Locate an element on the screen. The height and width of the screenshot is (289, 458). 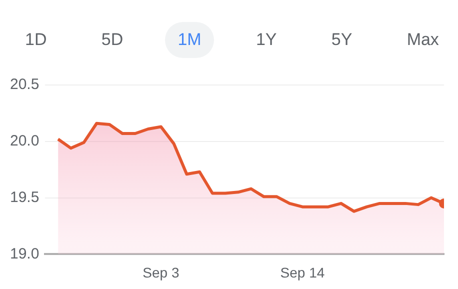
text: 1M is located at coordinates (189, 40).